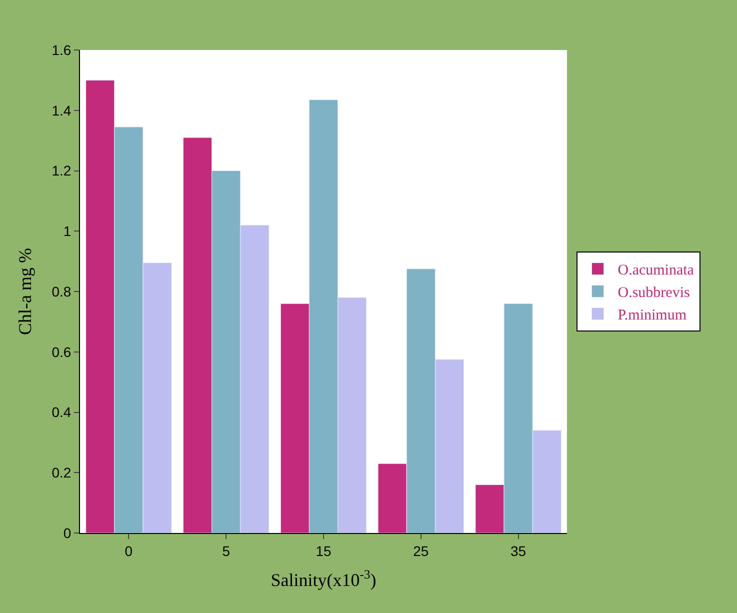 The width and height of the screenshot is (737, 613). What do you see at coordinates (24, 291) in the screenshot?
I see `y-axis-title: Chl-a mg %` at bounding box center [24, 291].